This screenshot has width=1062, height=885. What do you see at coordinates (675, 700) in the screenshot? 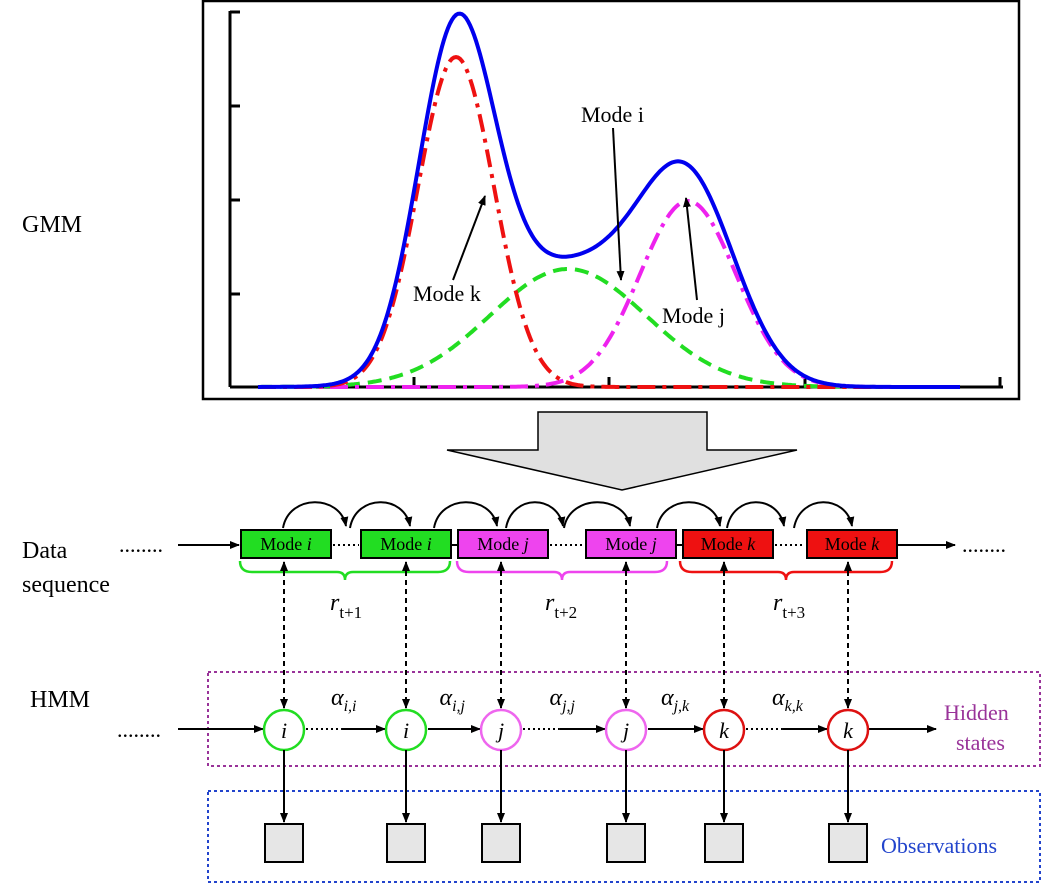
I see `transition-label: αj,k` at bounding box center [675, 700].